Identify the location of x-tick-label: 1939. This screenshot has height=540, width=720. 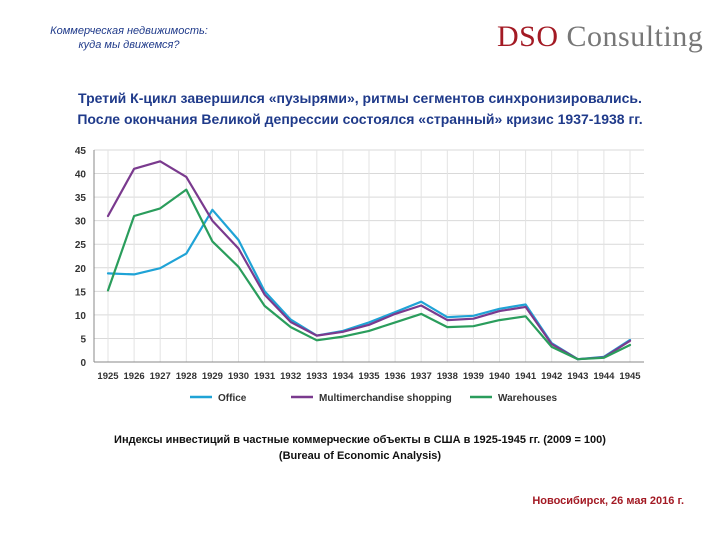
(473, 376).